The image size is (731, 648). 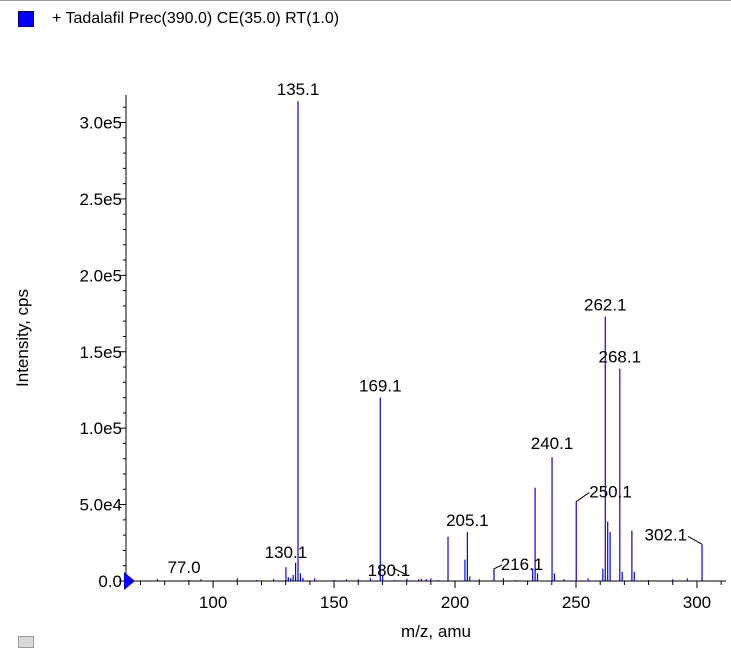 I want to click on y-tick-label: 1.5e5, so click(x=100, y=352).